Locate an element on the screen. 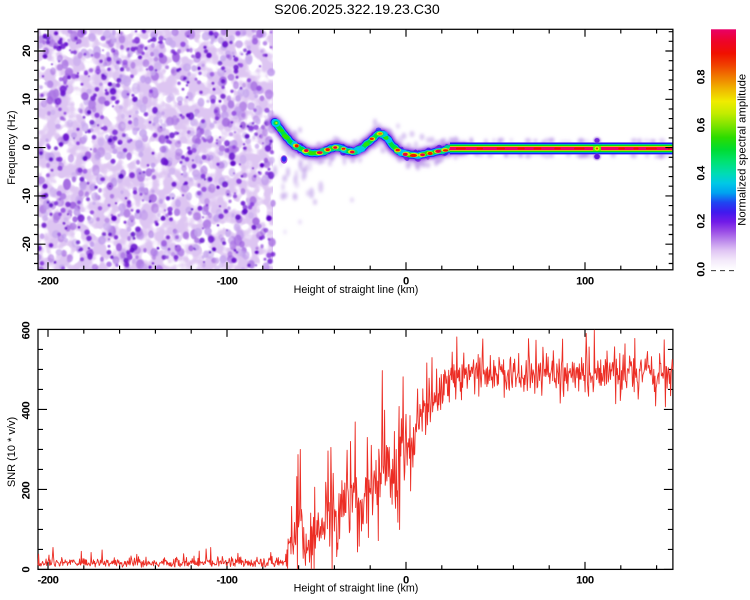  svg-text: 0.8 is located at coordinates (702, 77).